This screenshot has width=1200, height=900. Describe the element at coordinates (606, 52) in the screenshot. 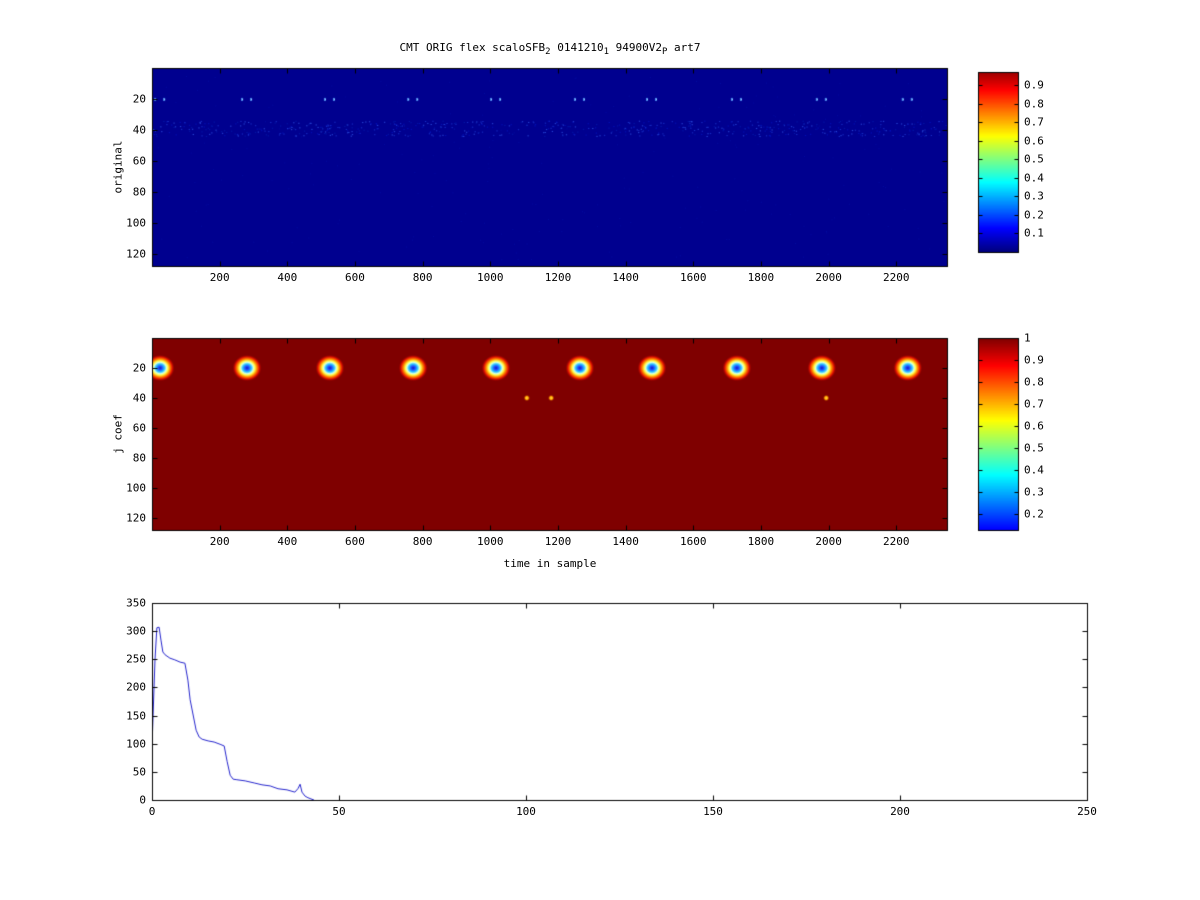

I see `title-subscript: 1` at that location.